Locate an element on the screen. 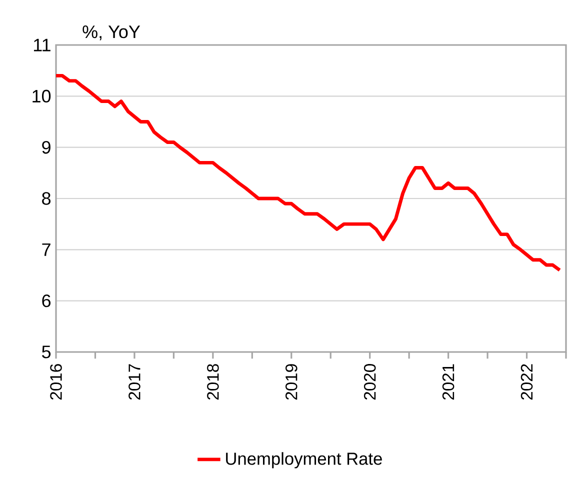 The width and height of the screenshot is (576, 482). x-tick-label: 2016 is located at coordinates (56, 382).